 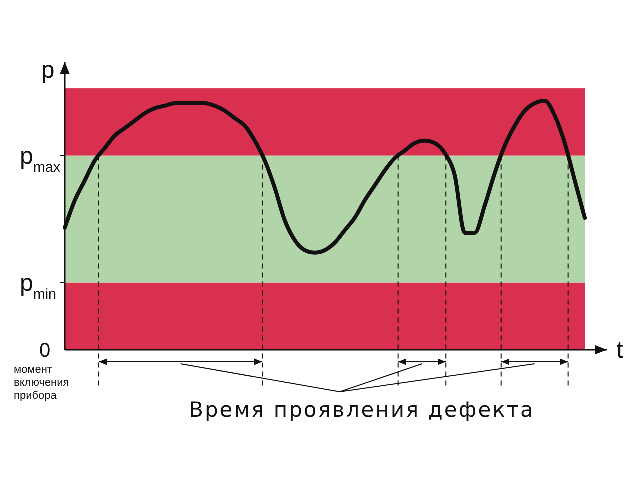 I want to click on text: Время проявления дефекта, so click(x=362, y=410).